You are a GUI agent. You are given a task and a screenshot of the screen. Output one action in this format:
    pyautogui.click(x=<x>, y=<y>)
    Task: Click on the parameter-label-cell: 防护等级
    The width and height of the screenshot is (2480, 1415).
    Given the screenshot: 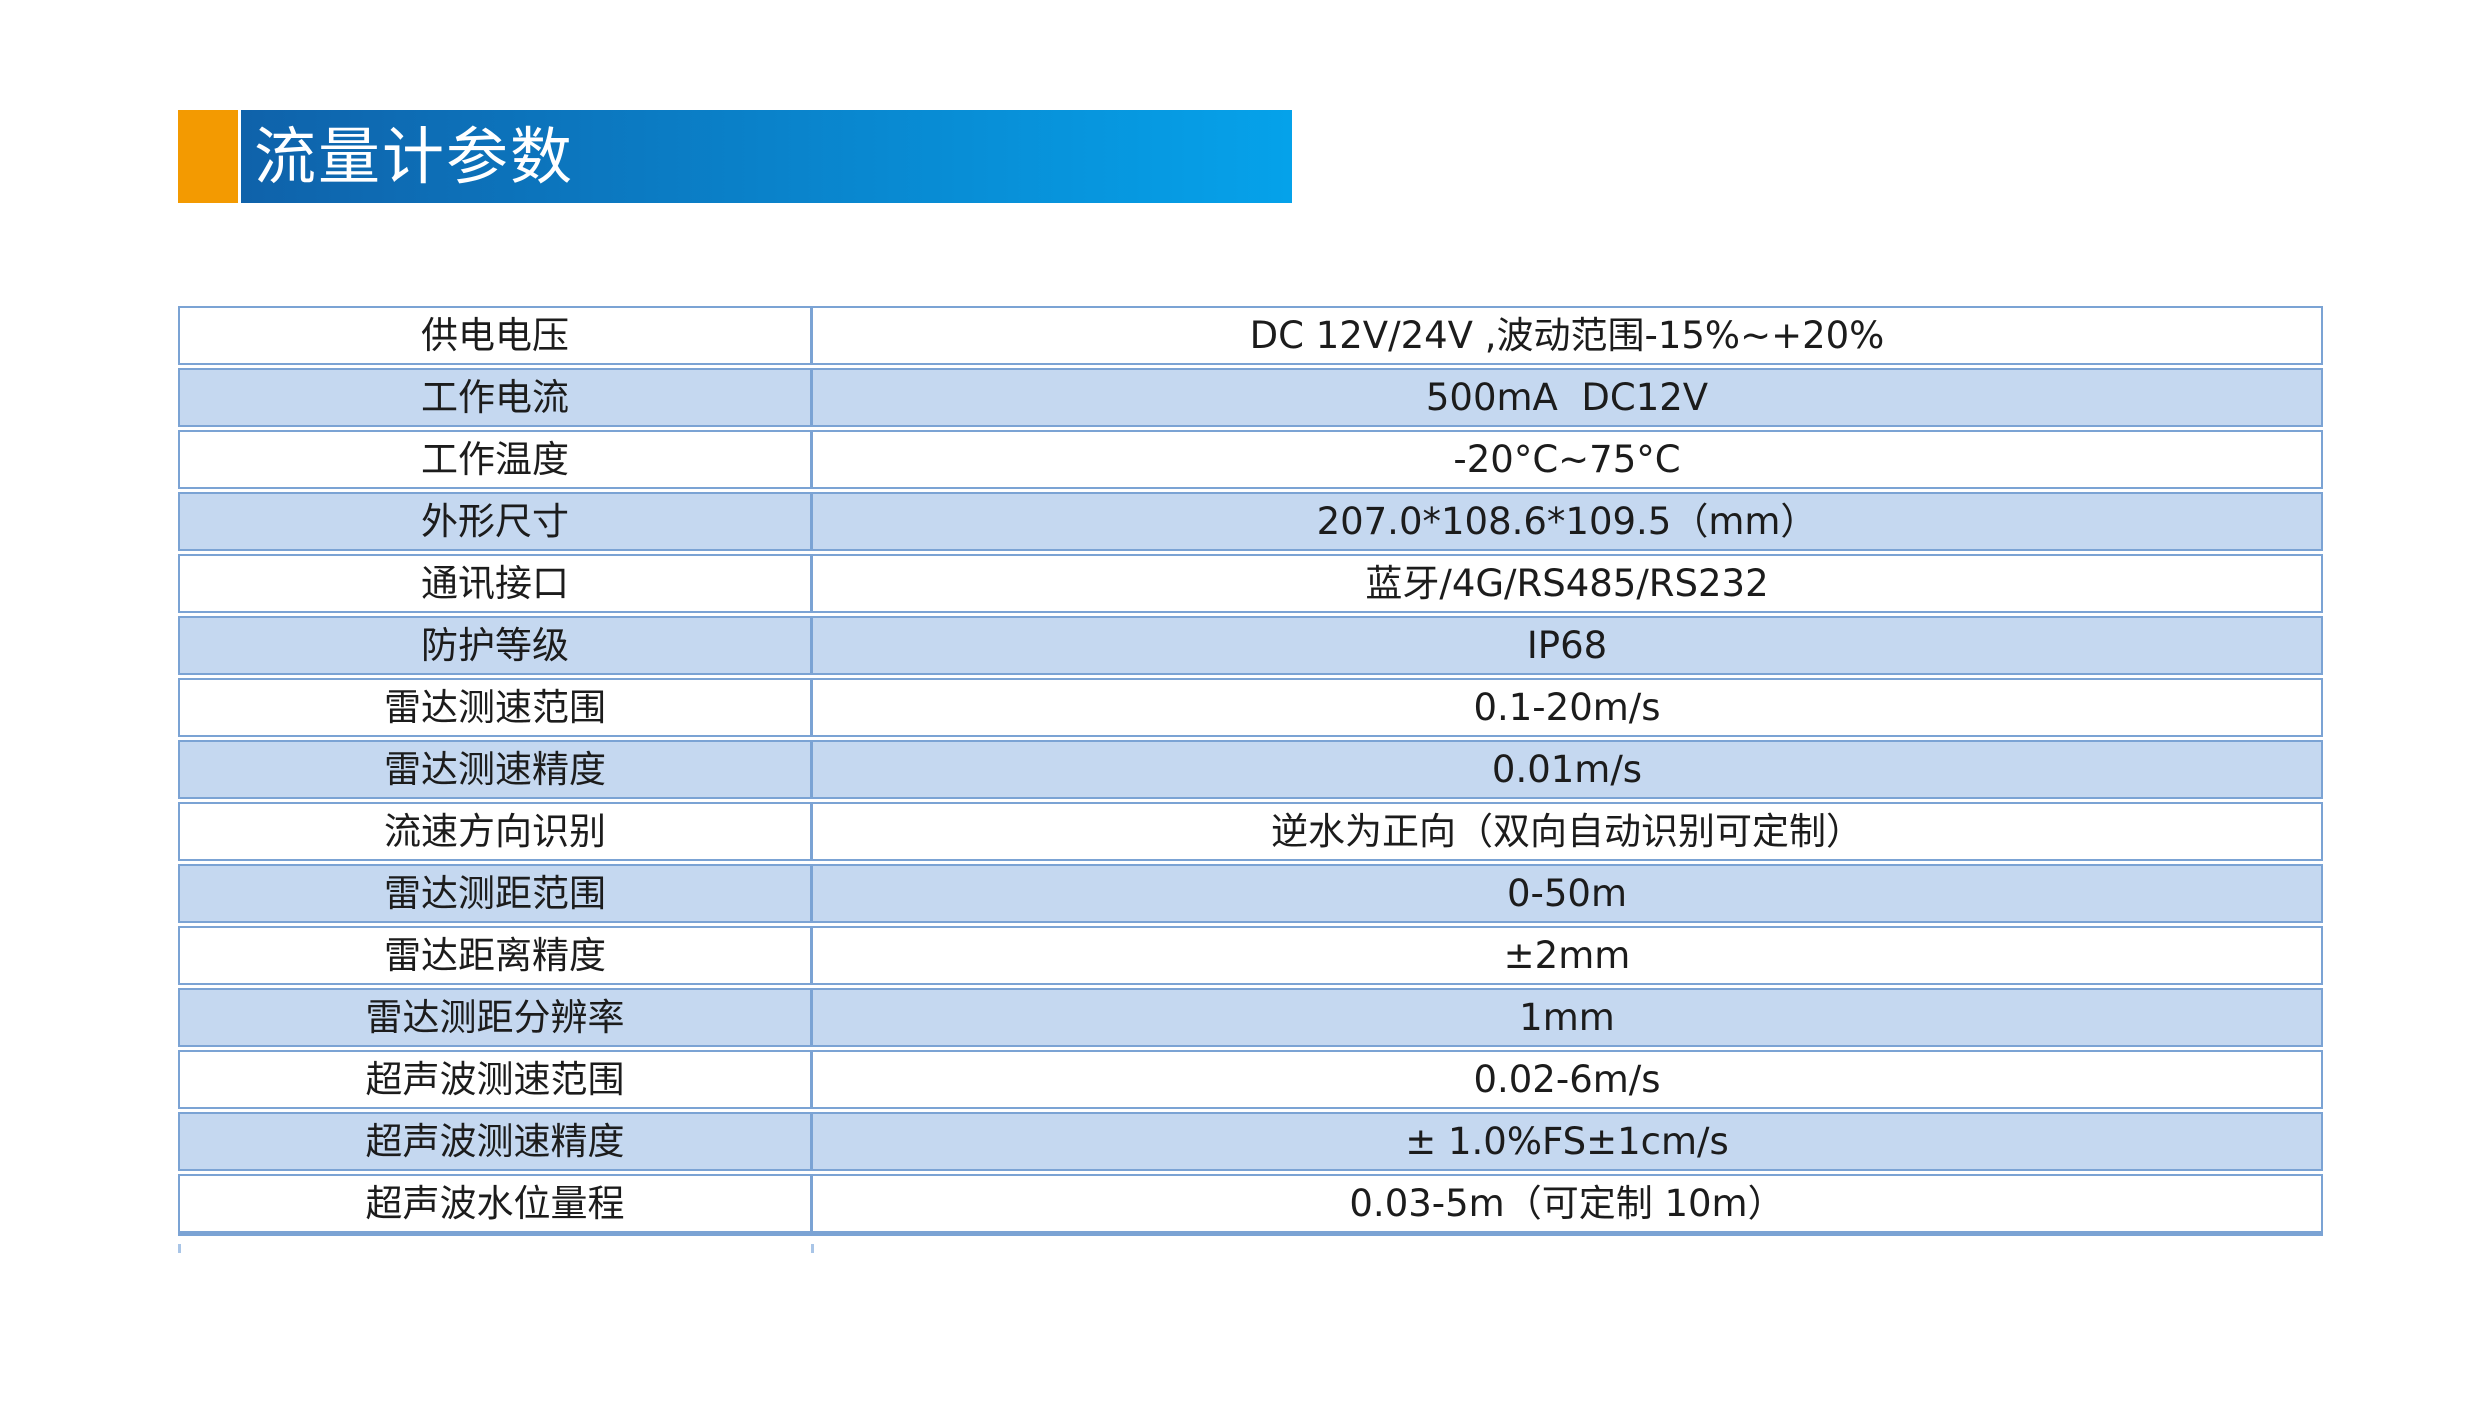 What is the action you would take?
    pyautogui.click(x=496, y=645)
    